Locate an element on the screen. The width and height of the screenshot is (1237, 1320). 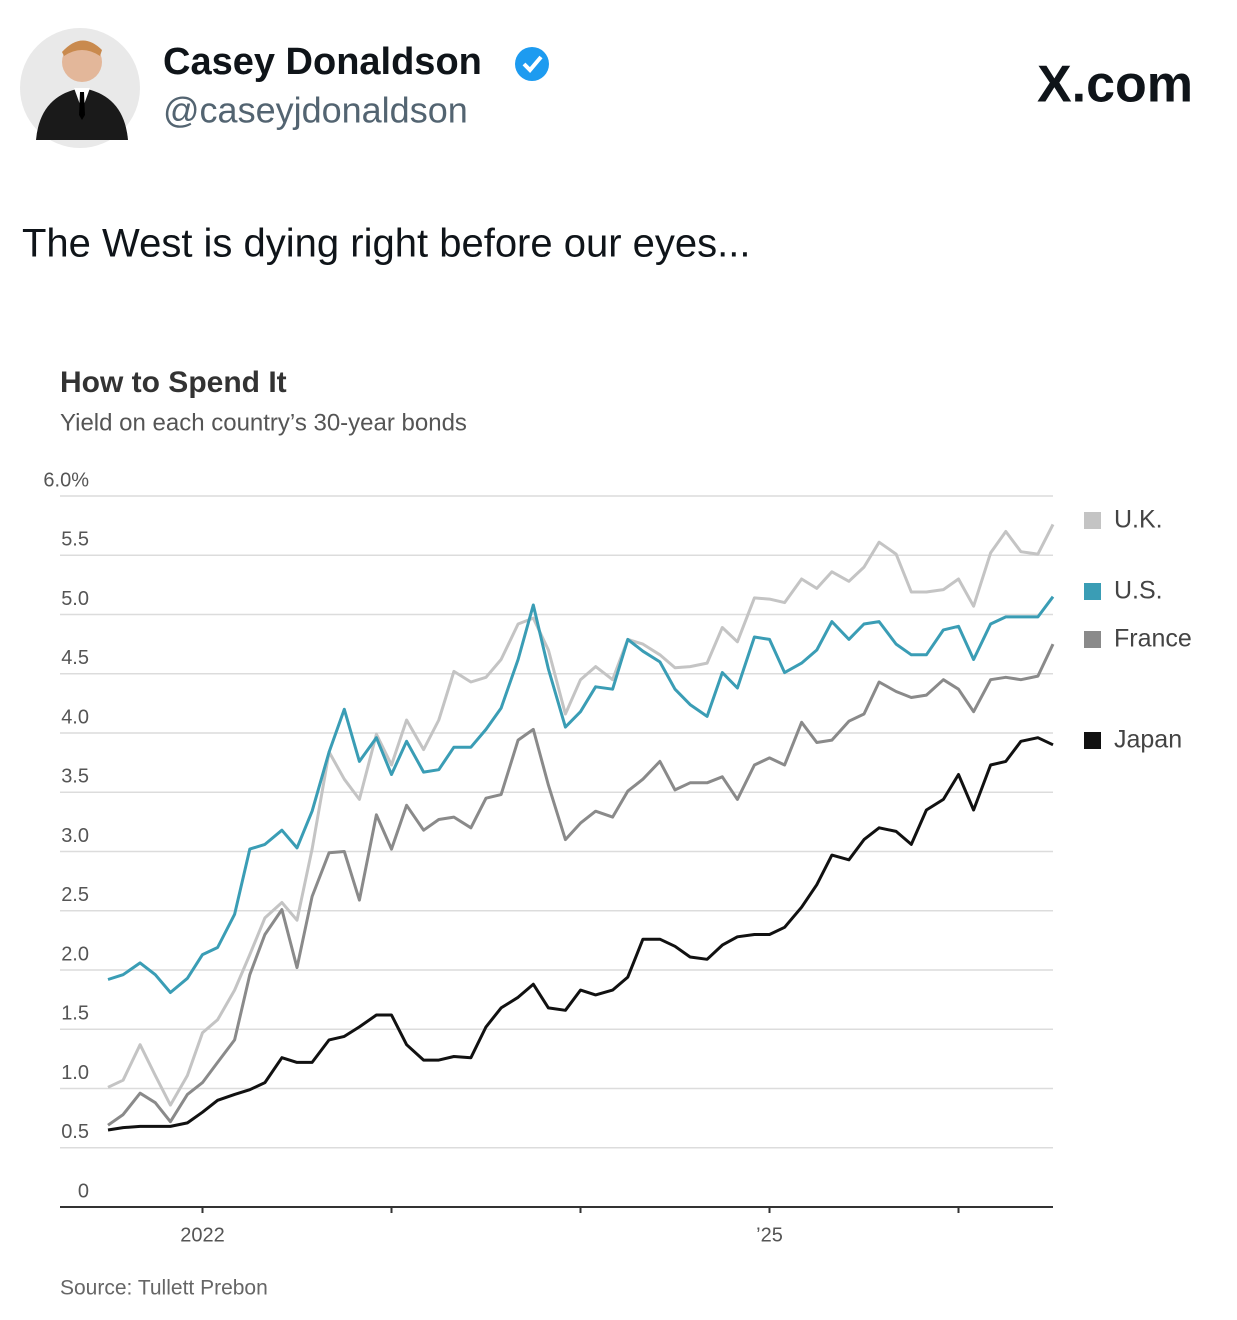
legend-label: U.S. is located at coordinates (1138, 591).